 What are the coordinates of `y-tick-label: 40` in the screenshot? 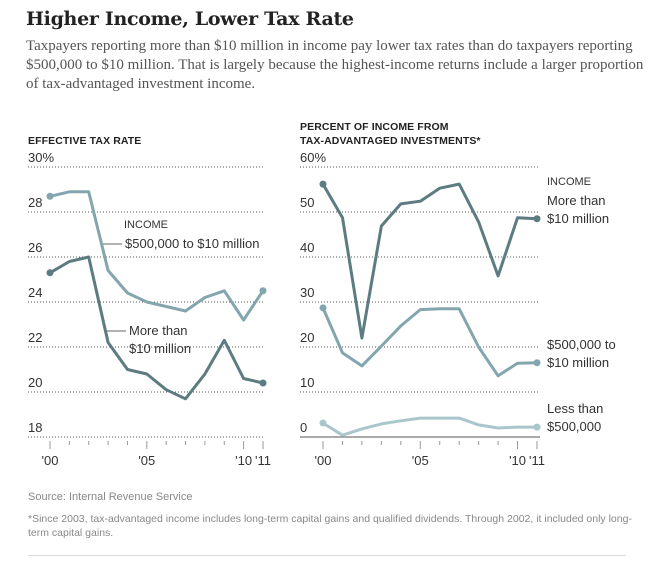 It's located at (307, 247).